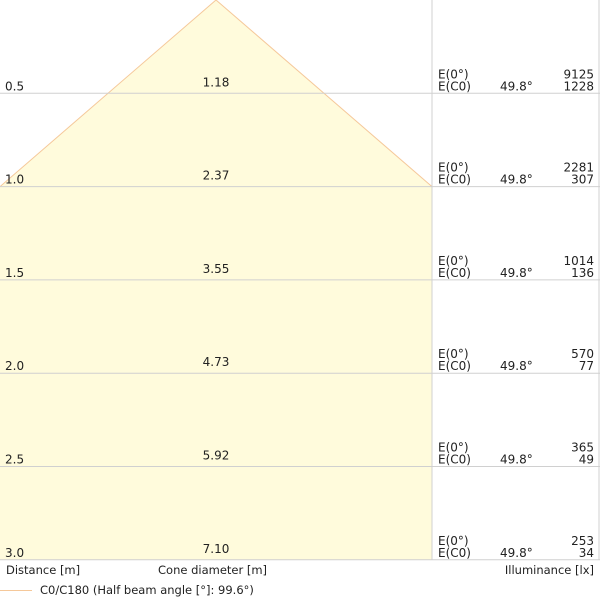  I want to click on e0-value: 1014, so click(578, 261).